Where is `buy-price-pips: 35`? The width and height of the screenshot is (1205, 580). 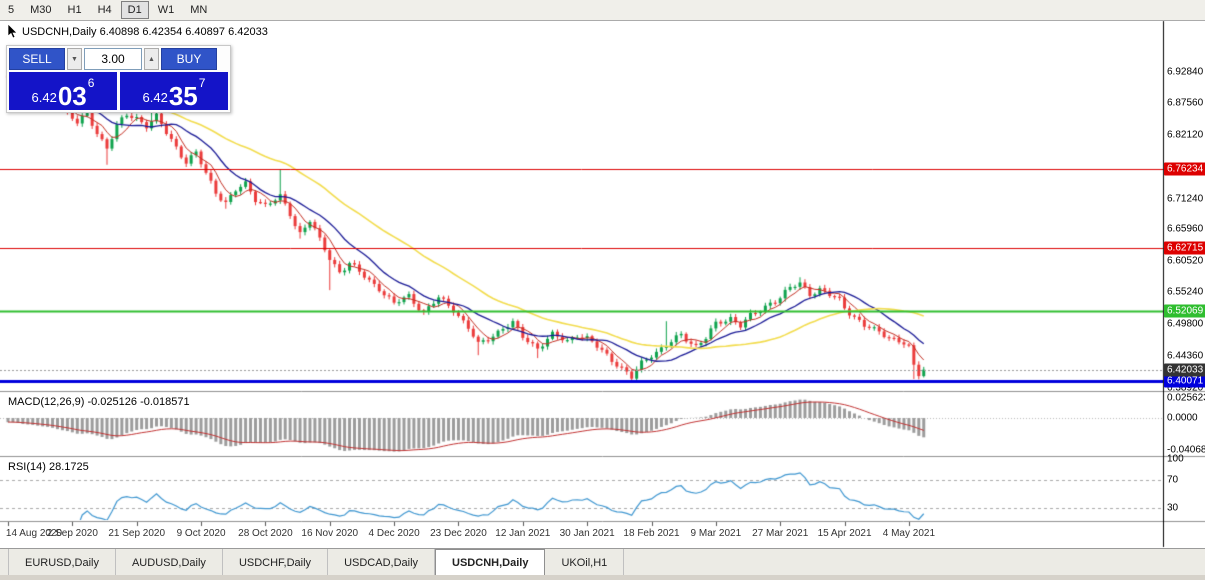
buy-price-pips: 35 is located at coordinates (183, 96).